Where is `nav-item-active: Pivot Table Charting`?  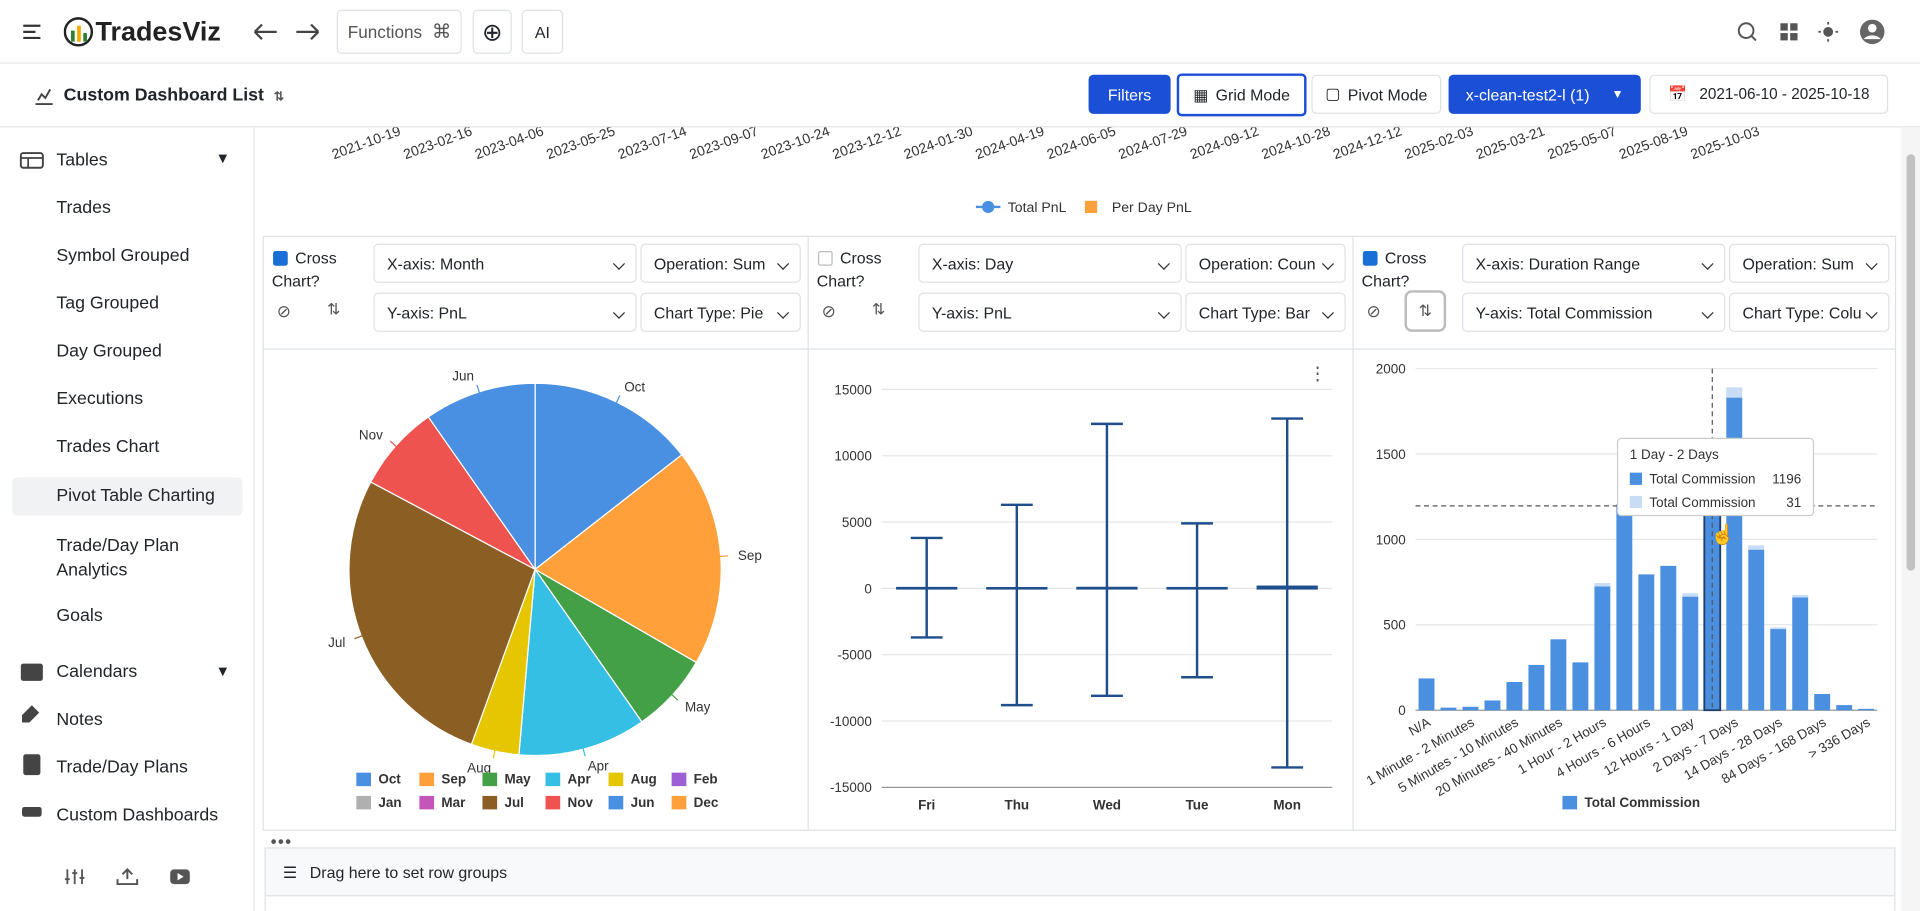 nav-item-active: Pivot Table Charting is located at coordinates (135, 496).